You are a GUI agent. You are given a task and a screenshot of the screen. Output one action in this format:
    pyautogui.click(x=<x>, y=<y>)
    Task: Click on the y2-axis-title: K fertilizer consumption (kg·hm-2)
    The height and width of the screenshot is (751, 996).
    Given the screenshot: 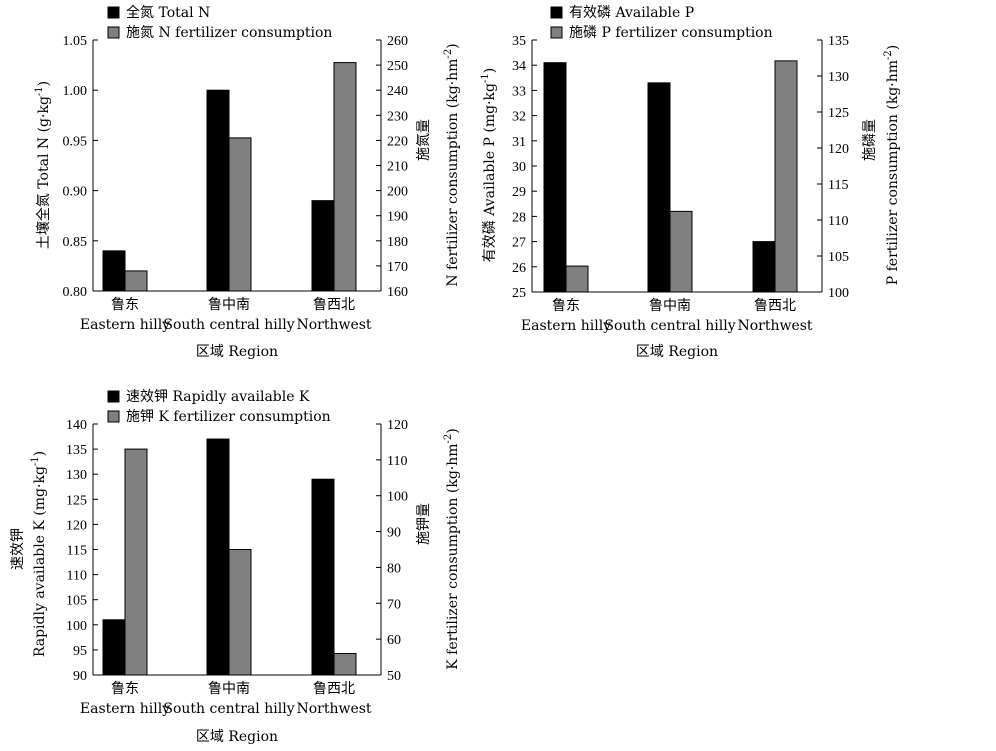 What is the action you would take?
    pyautogui.click(x=452, y=549)
    